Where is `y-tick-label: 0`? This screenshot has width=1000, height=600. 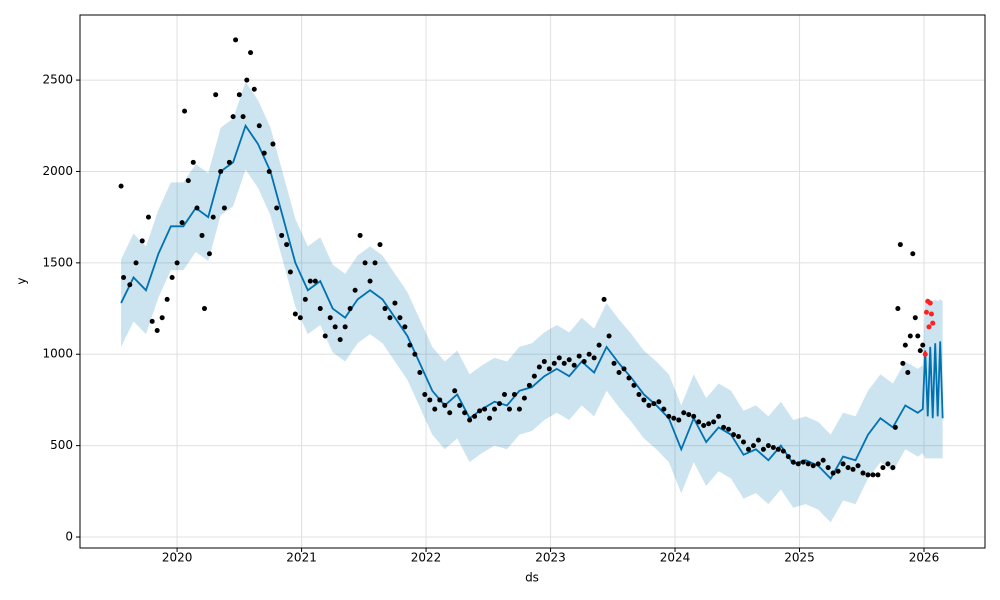
y-tick-label: 0 is located at coordinates (69, 537).